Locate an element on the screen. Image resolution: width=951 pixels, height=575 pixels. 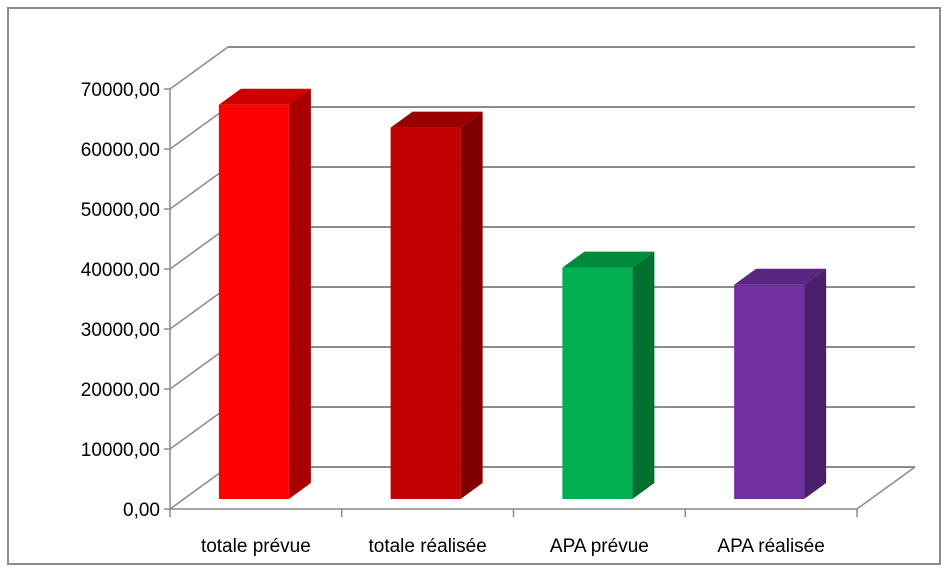
y-tick-label: 50000,00 is located at coordinates (120, 210).